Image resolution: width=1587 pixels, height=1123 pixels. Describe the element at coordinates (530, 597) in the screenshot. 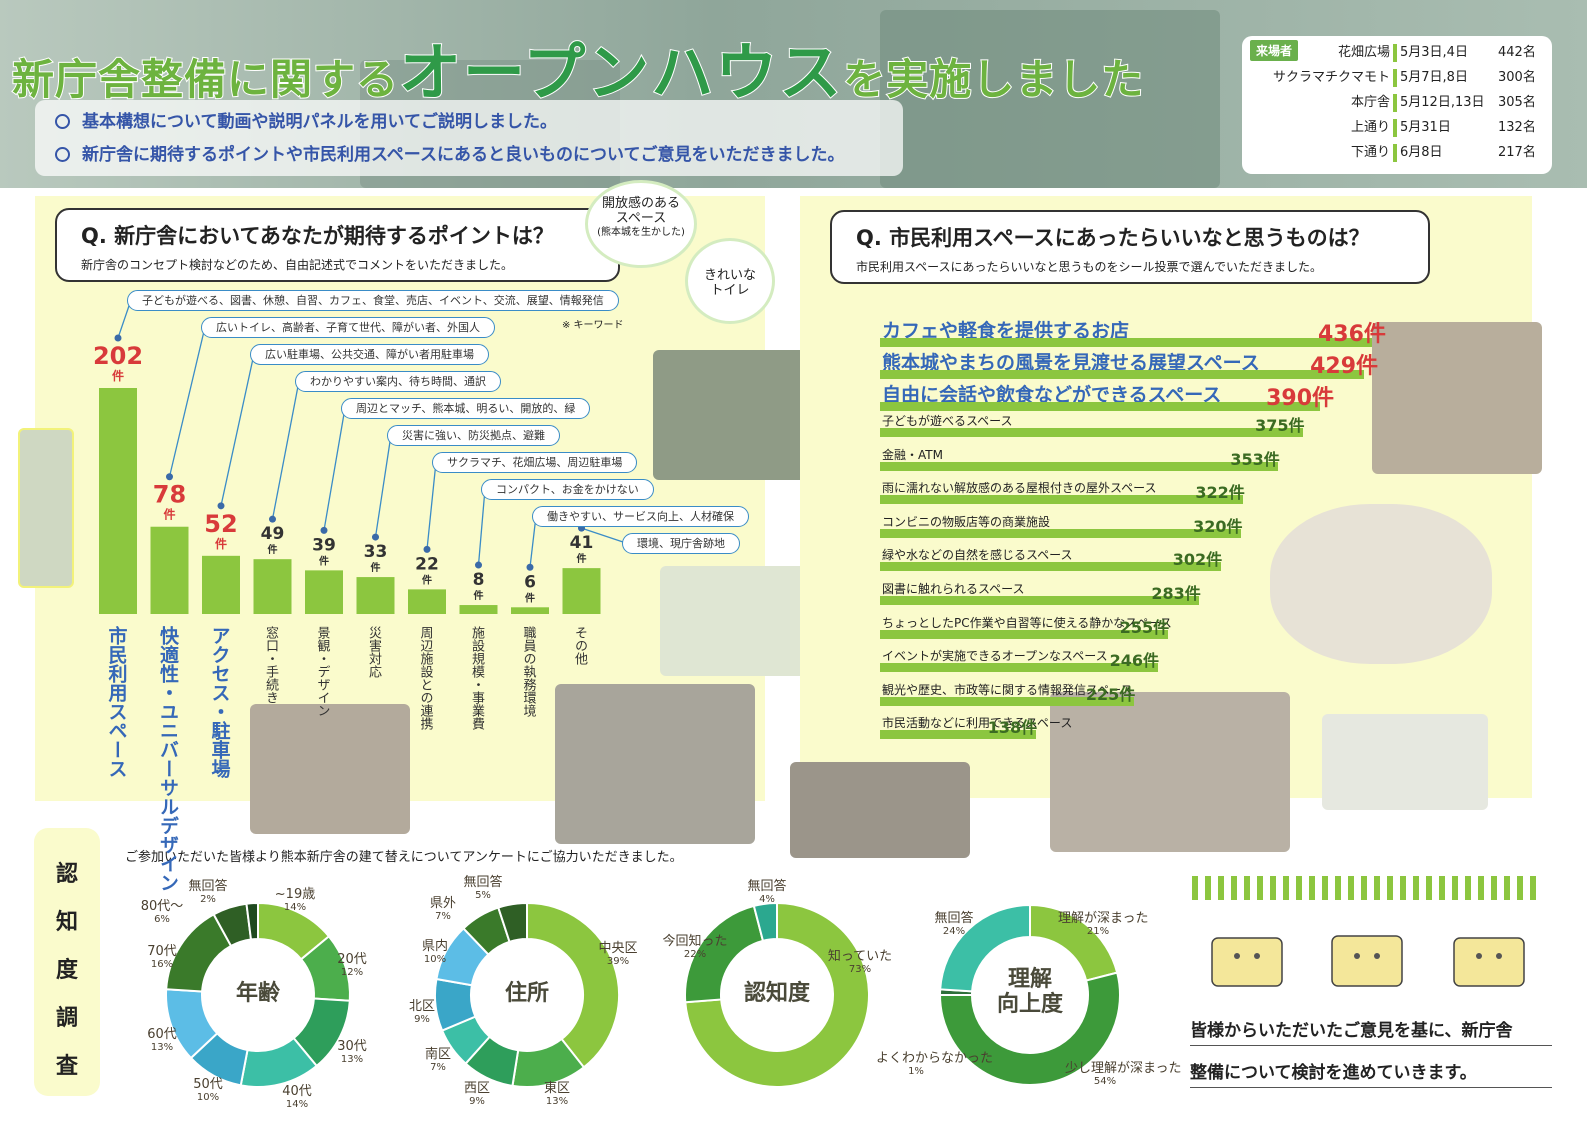

I see `bar-unit-8: 件` at that location.